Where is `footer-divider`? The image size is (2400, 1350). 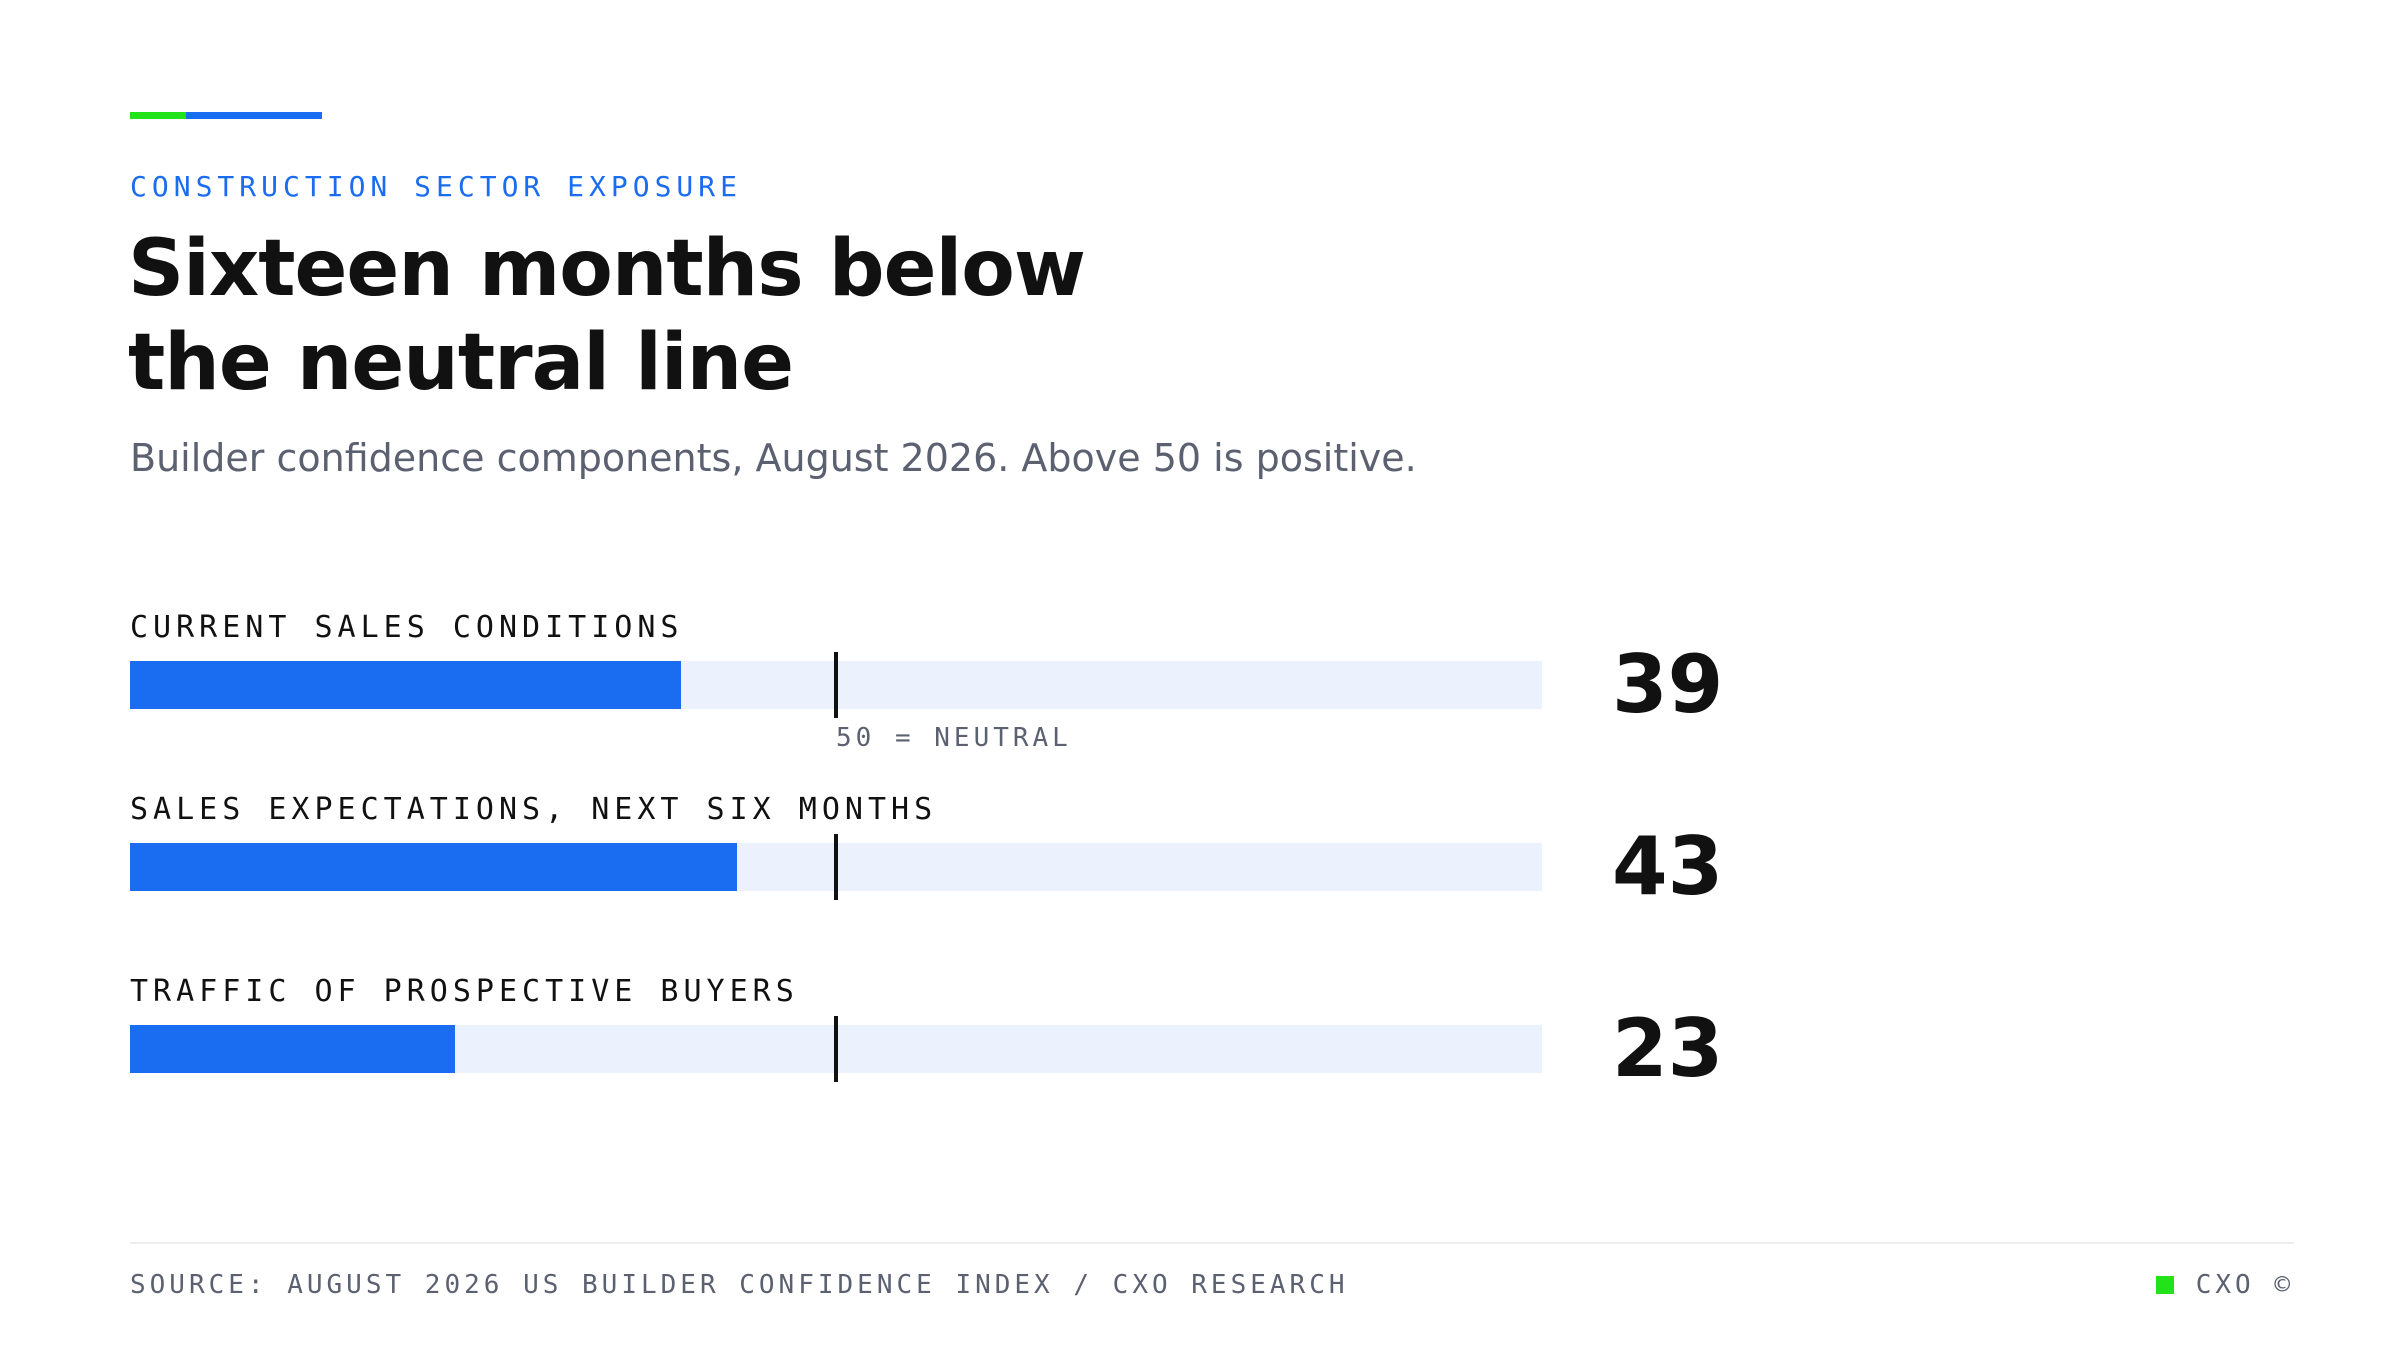 footer-divider is located at coordinates (1212, 1243).